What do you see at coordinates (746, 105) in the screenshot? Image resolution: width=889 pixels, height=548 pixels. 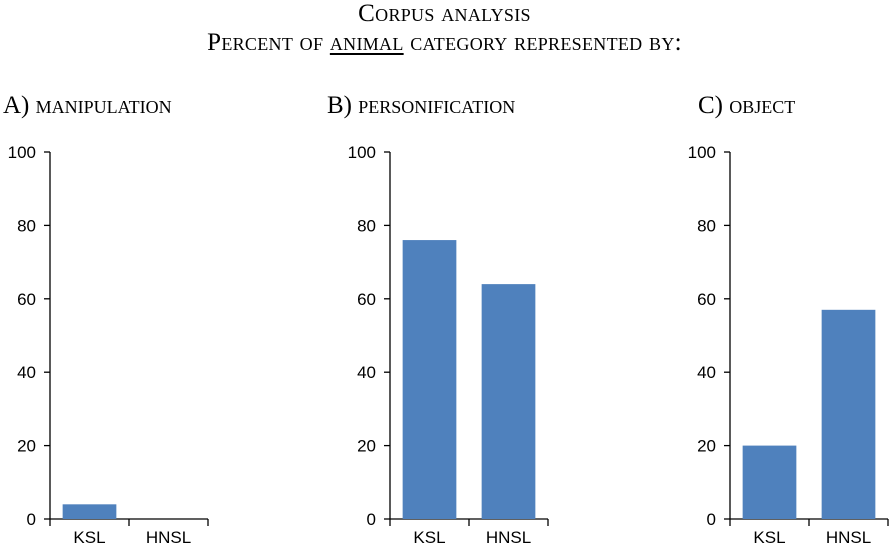 I see `panel-label: C) object` at bounding box center [746, 105].